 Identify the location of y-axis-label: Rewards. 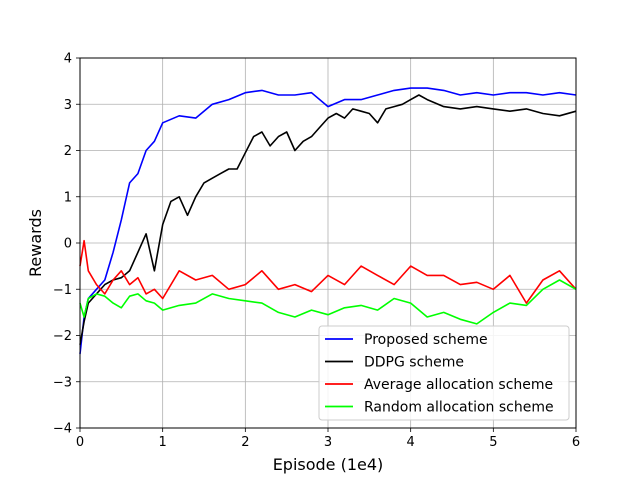
(35, 243).